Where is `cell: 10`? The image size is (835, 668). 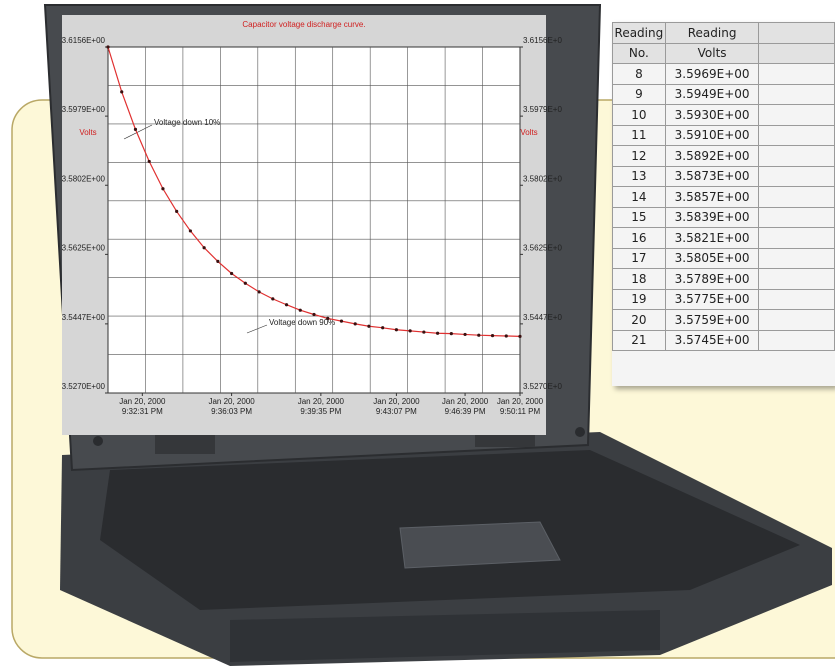 cell: 10 is located at coordinates (639, 115).